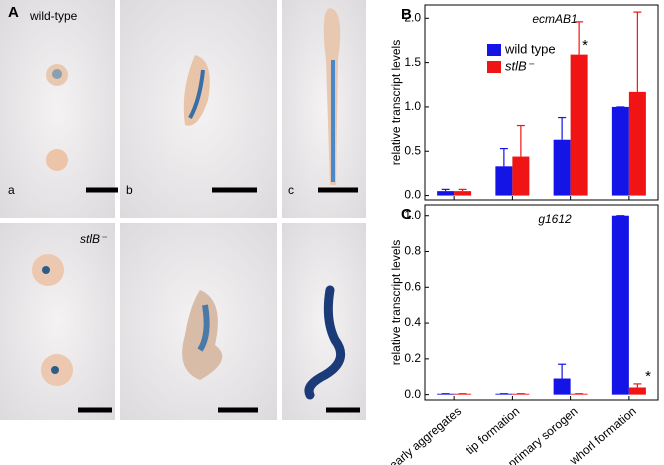  Describe the element at coordinates (11, 190) in the screenshot. I see `column-label: a` at that location.